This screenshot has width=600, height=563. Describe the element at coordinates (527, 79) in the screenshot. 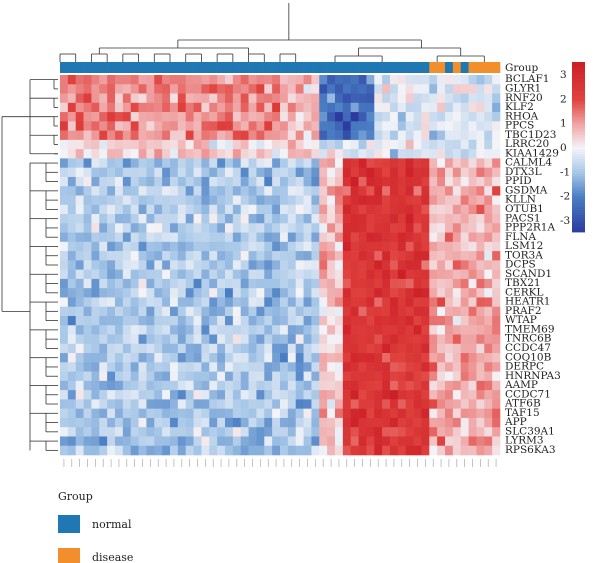

I see `row-label: BCLAF1` at that location.